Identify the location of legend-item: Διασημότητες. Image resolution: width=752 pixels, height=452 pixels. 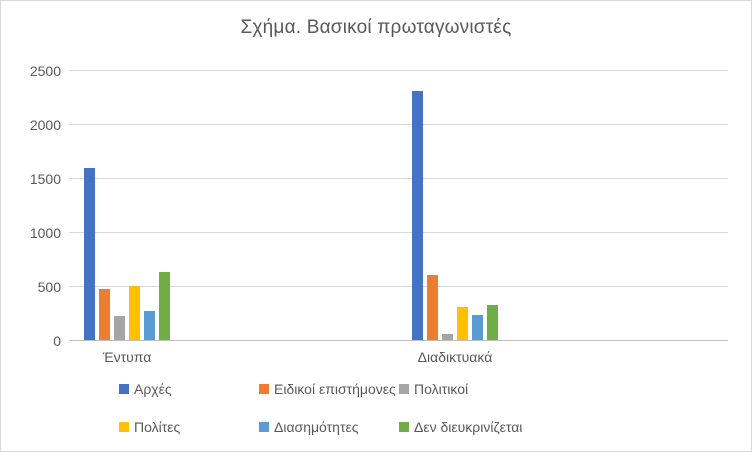
(329, 427).